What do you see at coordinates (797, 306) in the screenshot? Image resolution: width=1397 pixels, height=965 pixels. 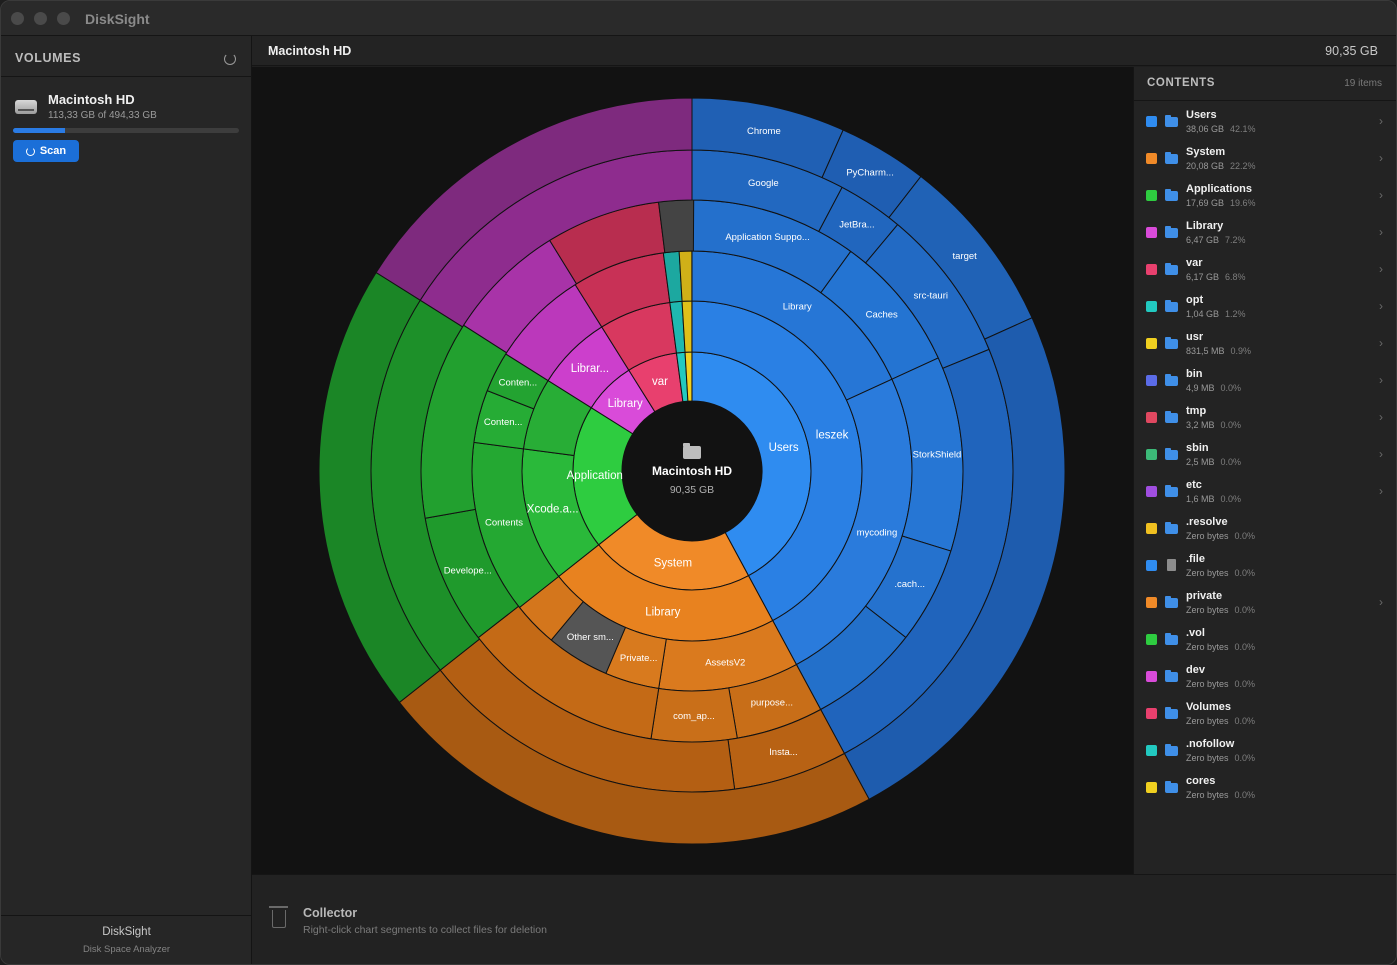 I see `segment-label: Library` at bounding box center [797, 306].